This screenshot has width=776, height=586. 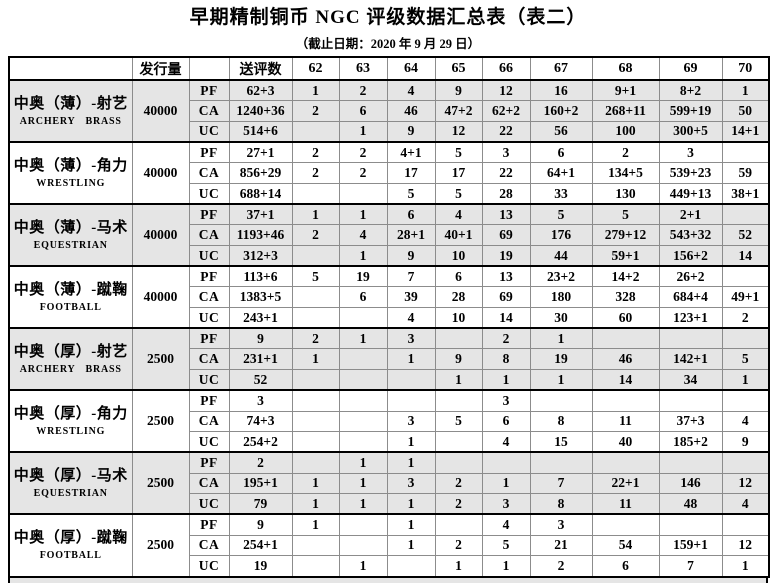 What do you see at coordinates (690, 359) in the screenshot?
I see `grade-69-cell: 142+1` at bounding box center [690, 359].